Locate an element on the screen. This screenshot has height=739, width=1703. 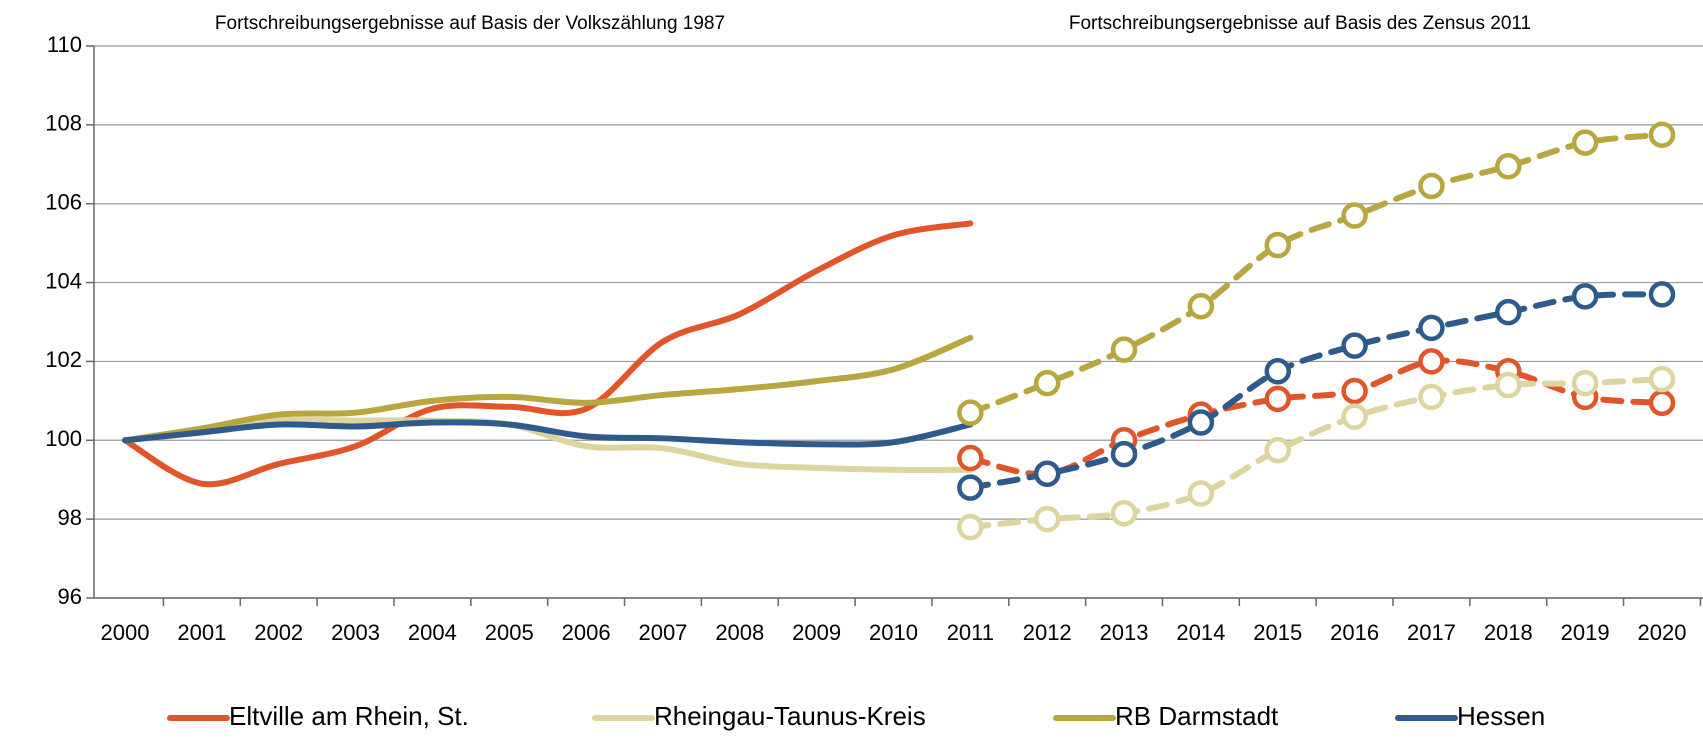
x-tick-label: 2014 is located at coordinates (1200, 632).